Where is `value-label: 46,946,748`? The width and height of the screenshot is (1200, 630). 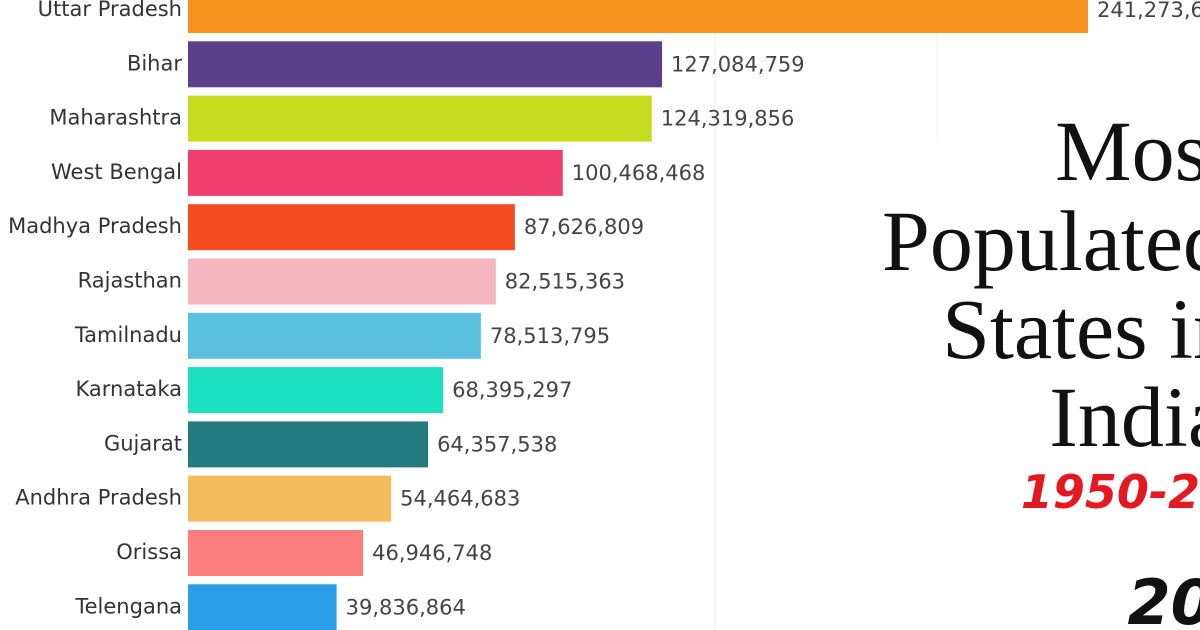
value-label: 46,946,748 is located at coordinates (432, 553).